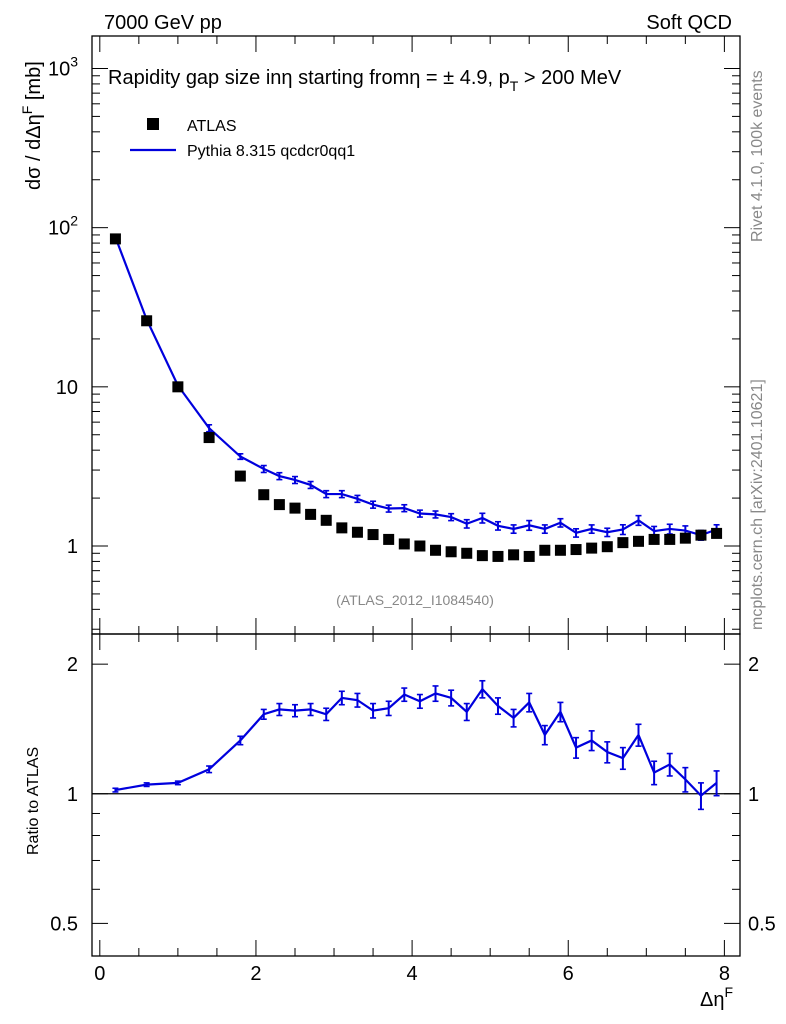  What do you see at coordinates (724, 974) in the screenshot?
I see `x-tick-label: 8` at bounding box center [724, 974].